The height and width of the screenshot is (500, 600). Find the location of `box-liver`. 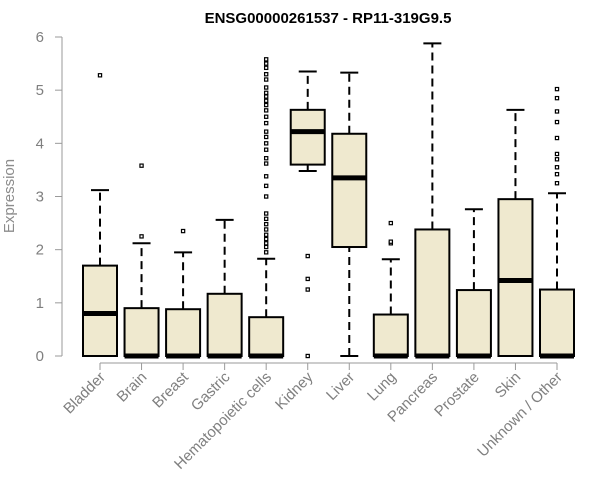

box-liver is located at coordinates (349, 214).